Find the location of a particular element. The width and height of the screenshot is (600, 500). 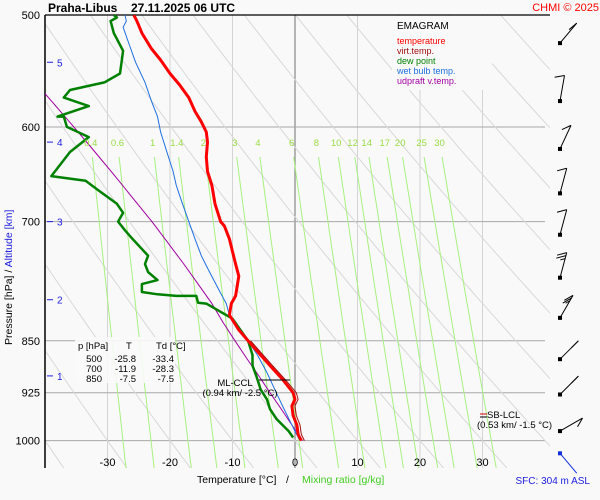

mixing-ratio-axis-label: Mixing ratio [g/kg] is located at coordinates (343, 480).